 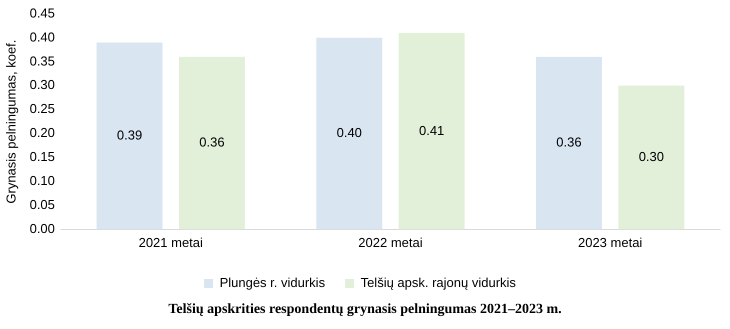 What do you see at coordinates (42, 132) in the screenshot?
I see `y-tick-label: 0.20` at bounding box center [42, 132].